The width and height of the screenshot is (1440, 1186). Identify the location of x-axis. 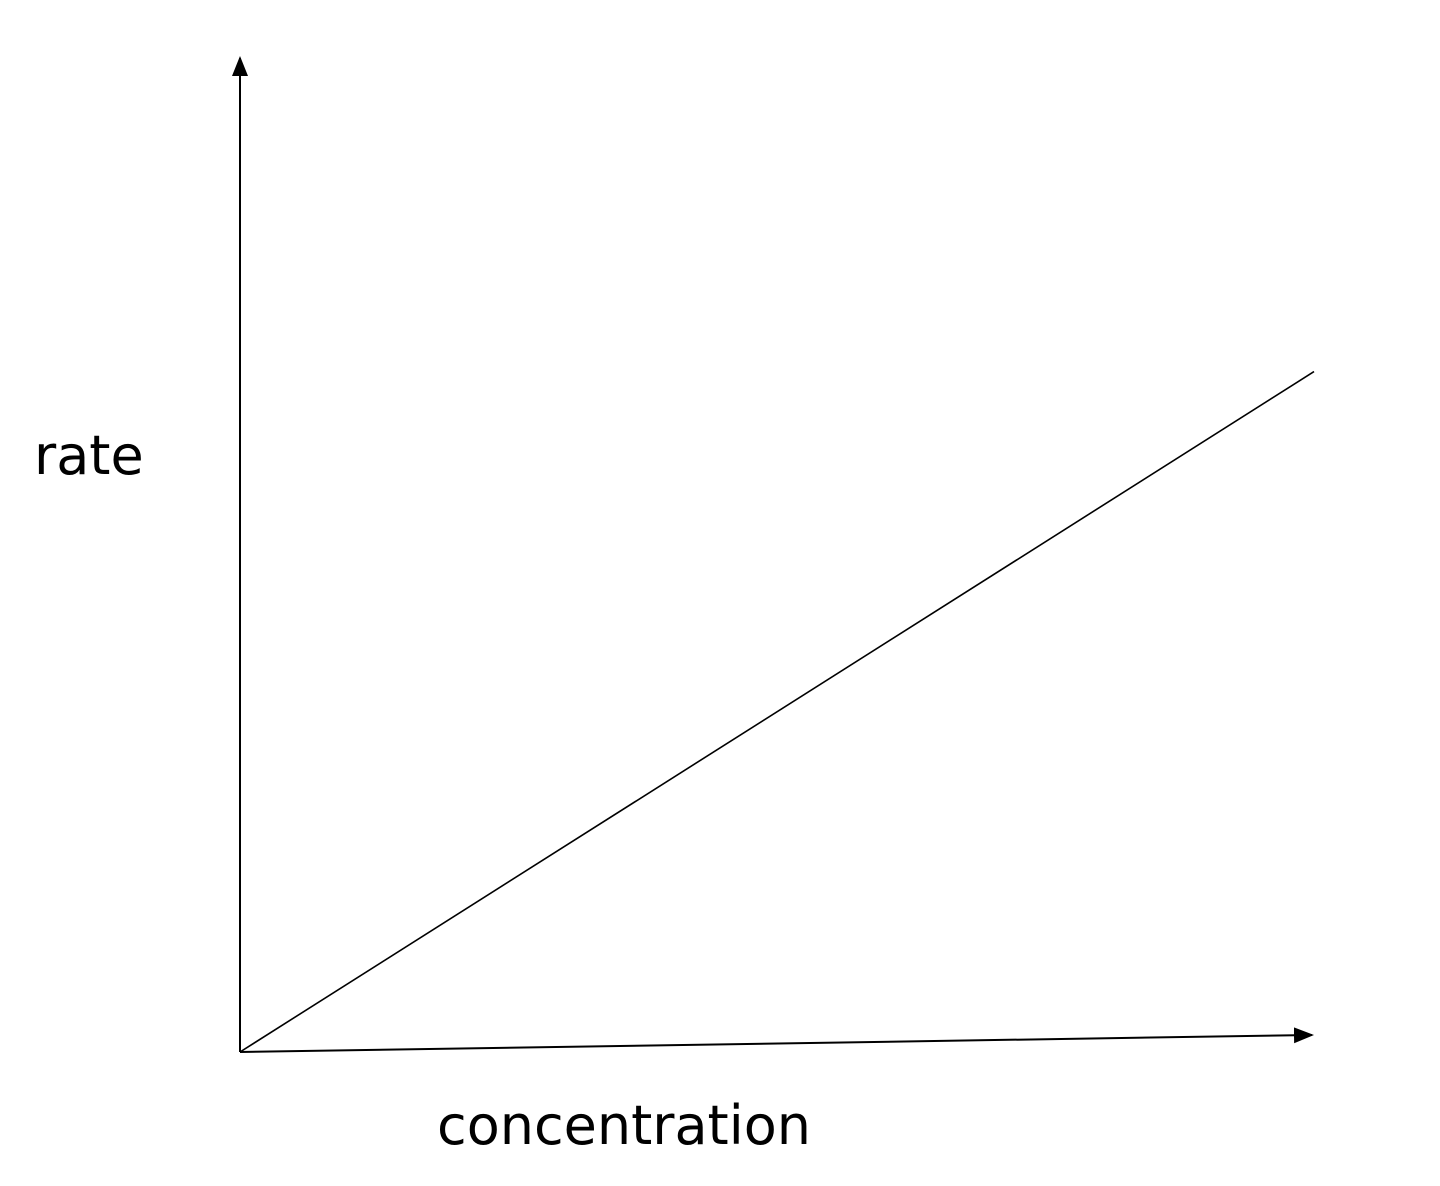
(776, 1040).